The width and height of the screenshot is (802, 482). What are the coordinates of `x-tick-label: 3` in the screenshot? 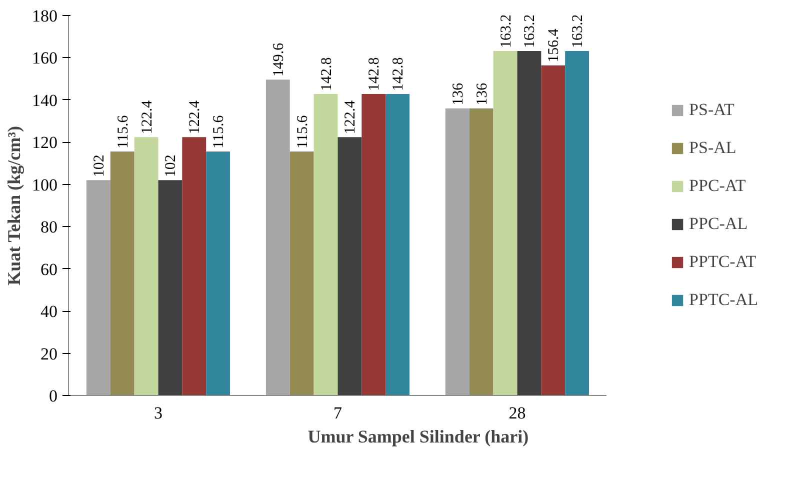 It's located at (158, 413).